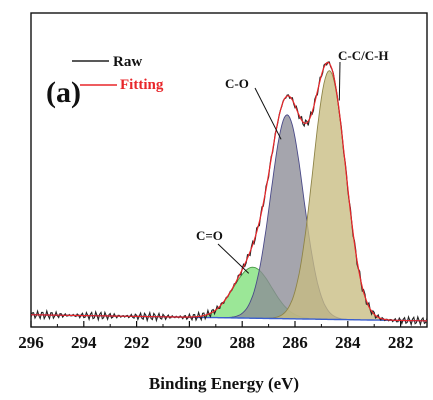 The height and width of the screenshot is (400, 433). I want to click on annotation-c-c-c-h: C-C/C-H, so click(363, 55).